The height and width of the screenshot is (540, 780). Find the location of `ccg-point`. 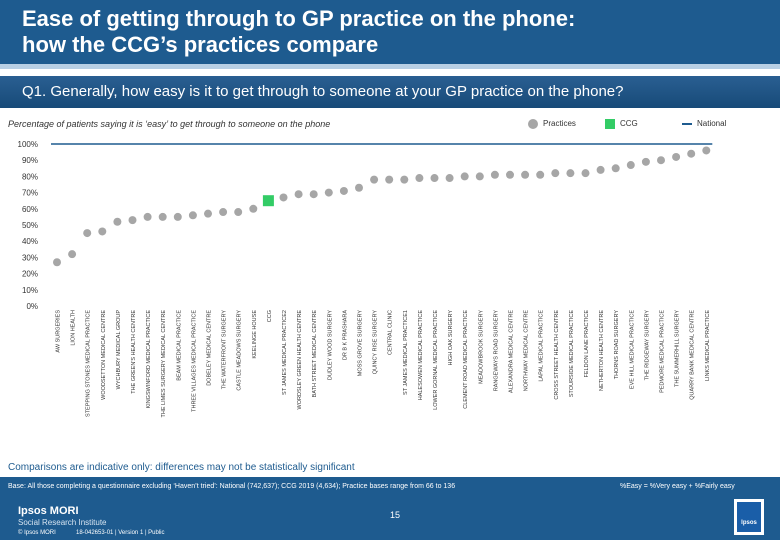

ccg-point is located at coordinates (268, 201).